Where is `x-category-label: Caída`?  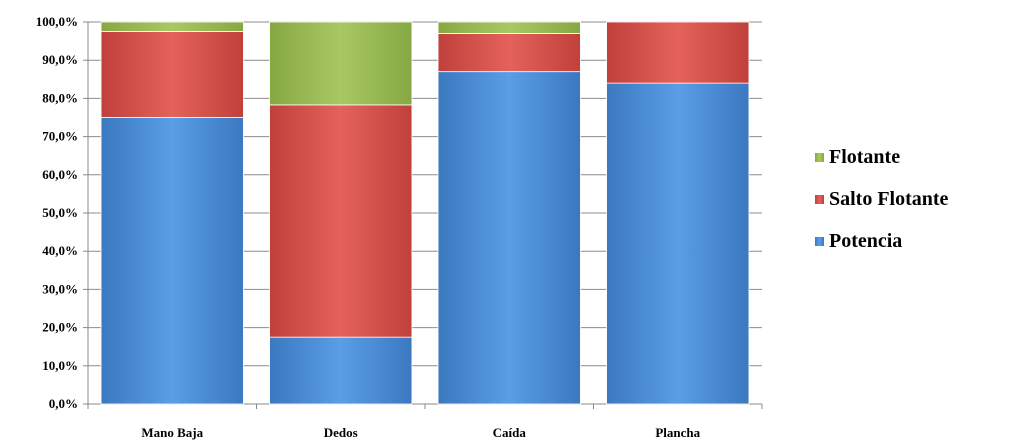
x-category-label: Caída is located at coordinates (510, 432).